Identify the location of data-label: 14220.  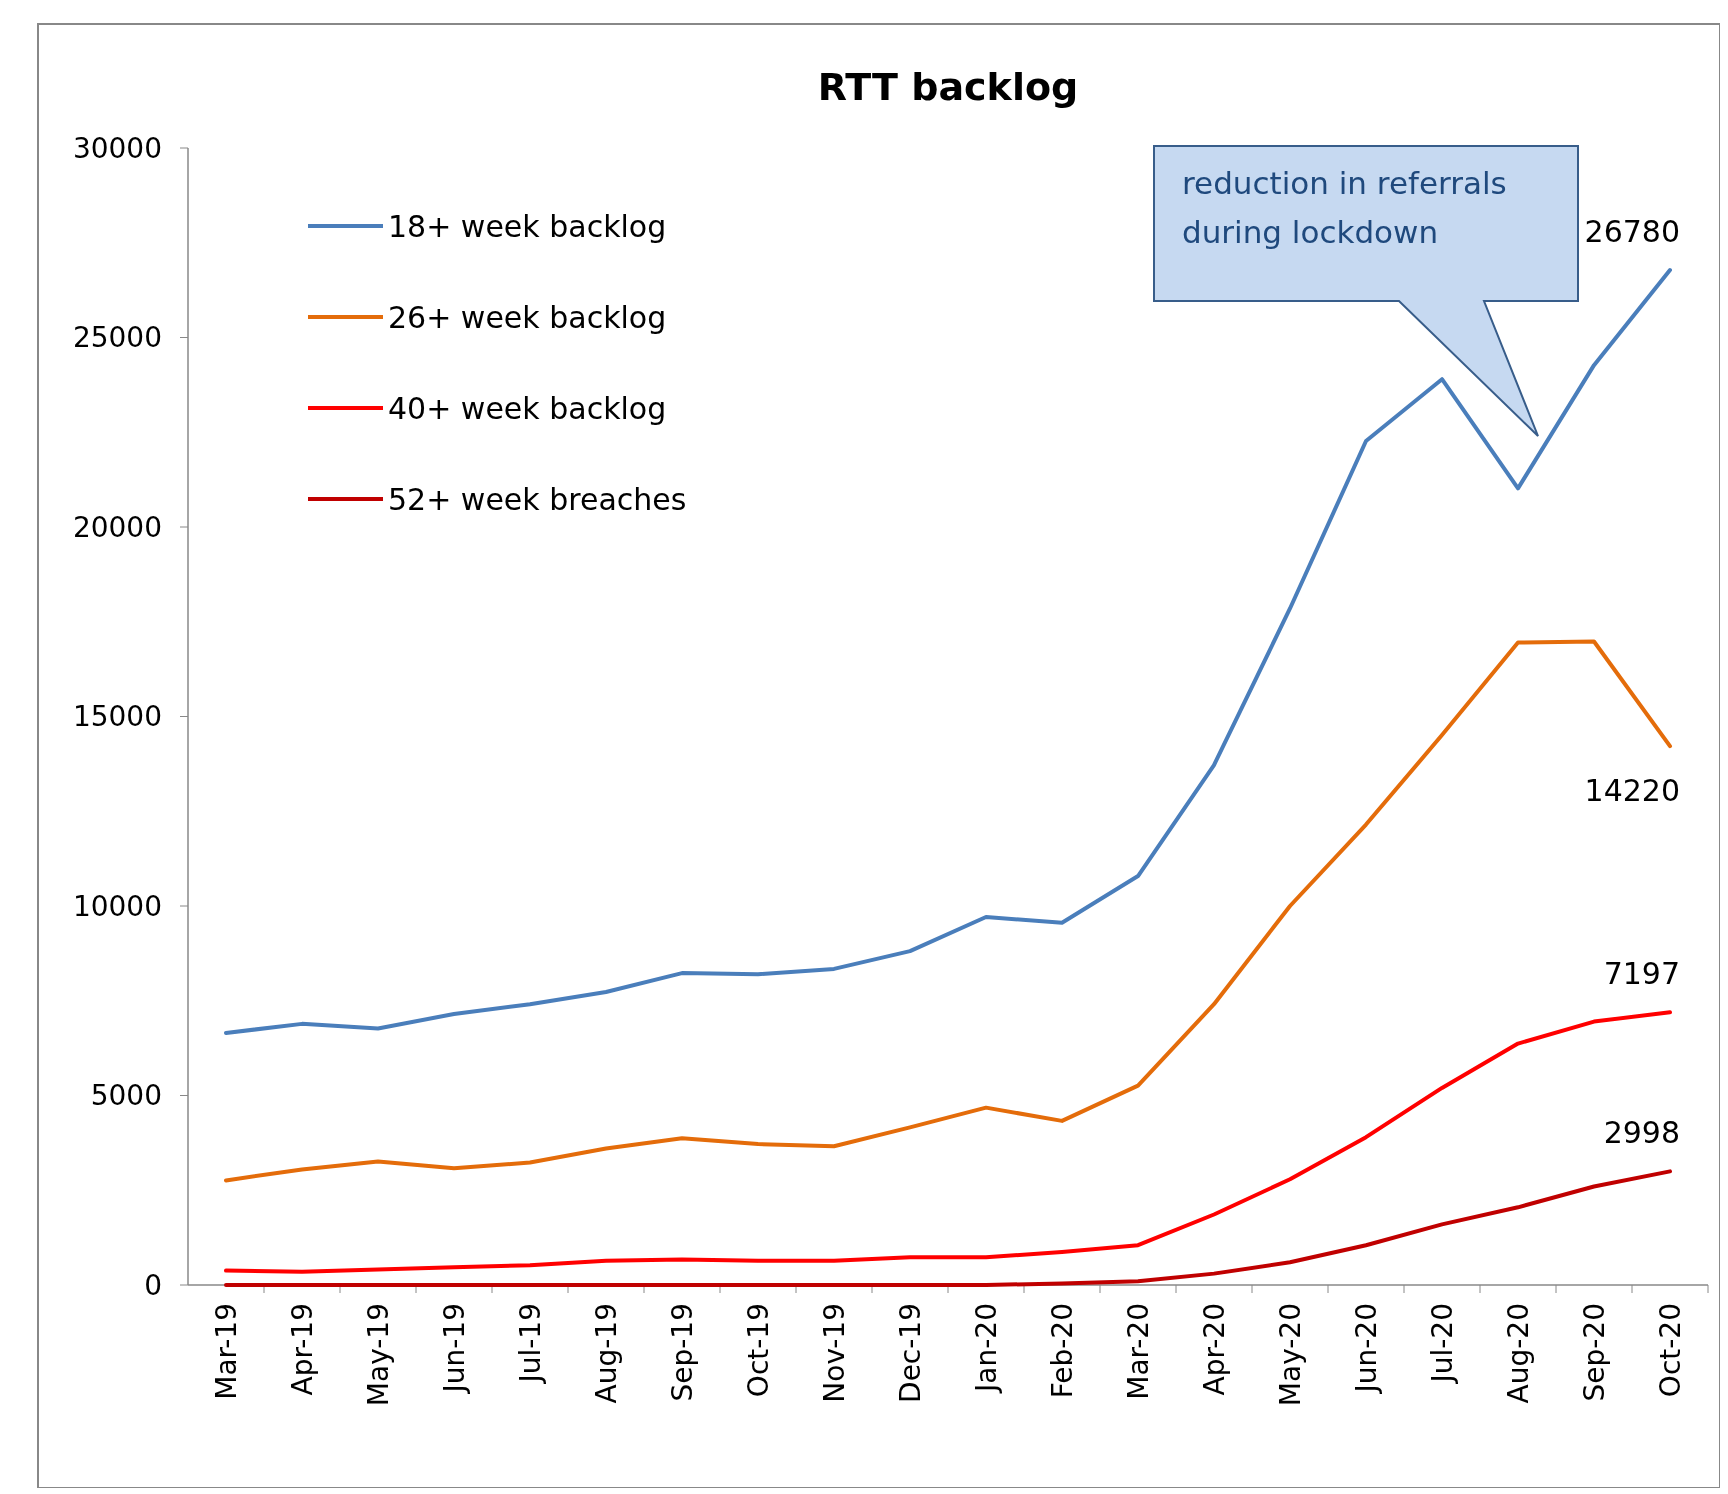
(1632, 791).